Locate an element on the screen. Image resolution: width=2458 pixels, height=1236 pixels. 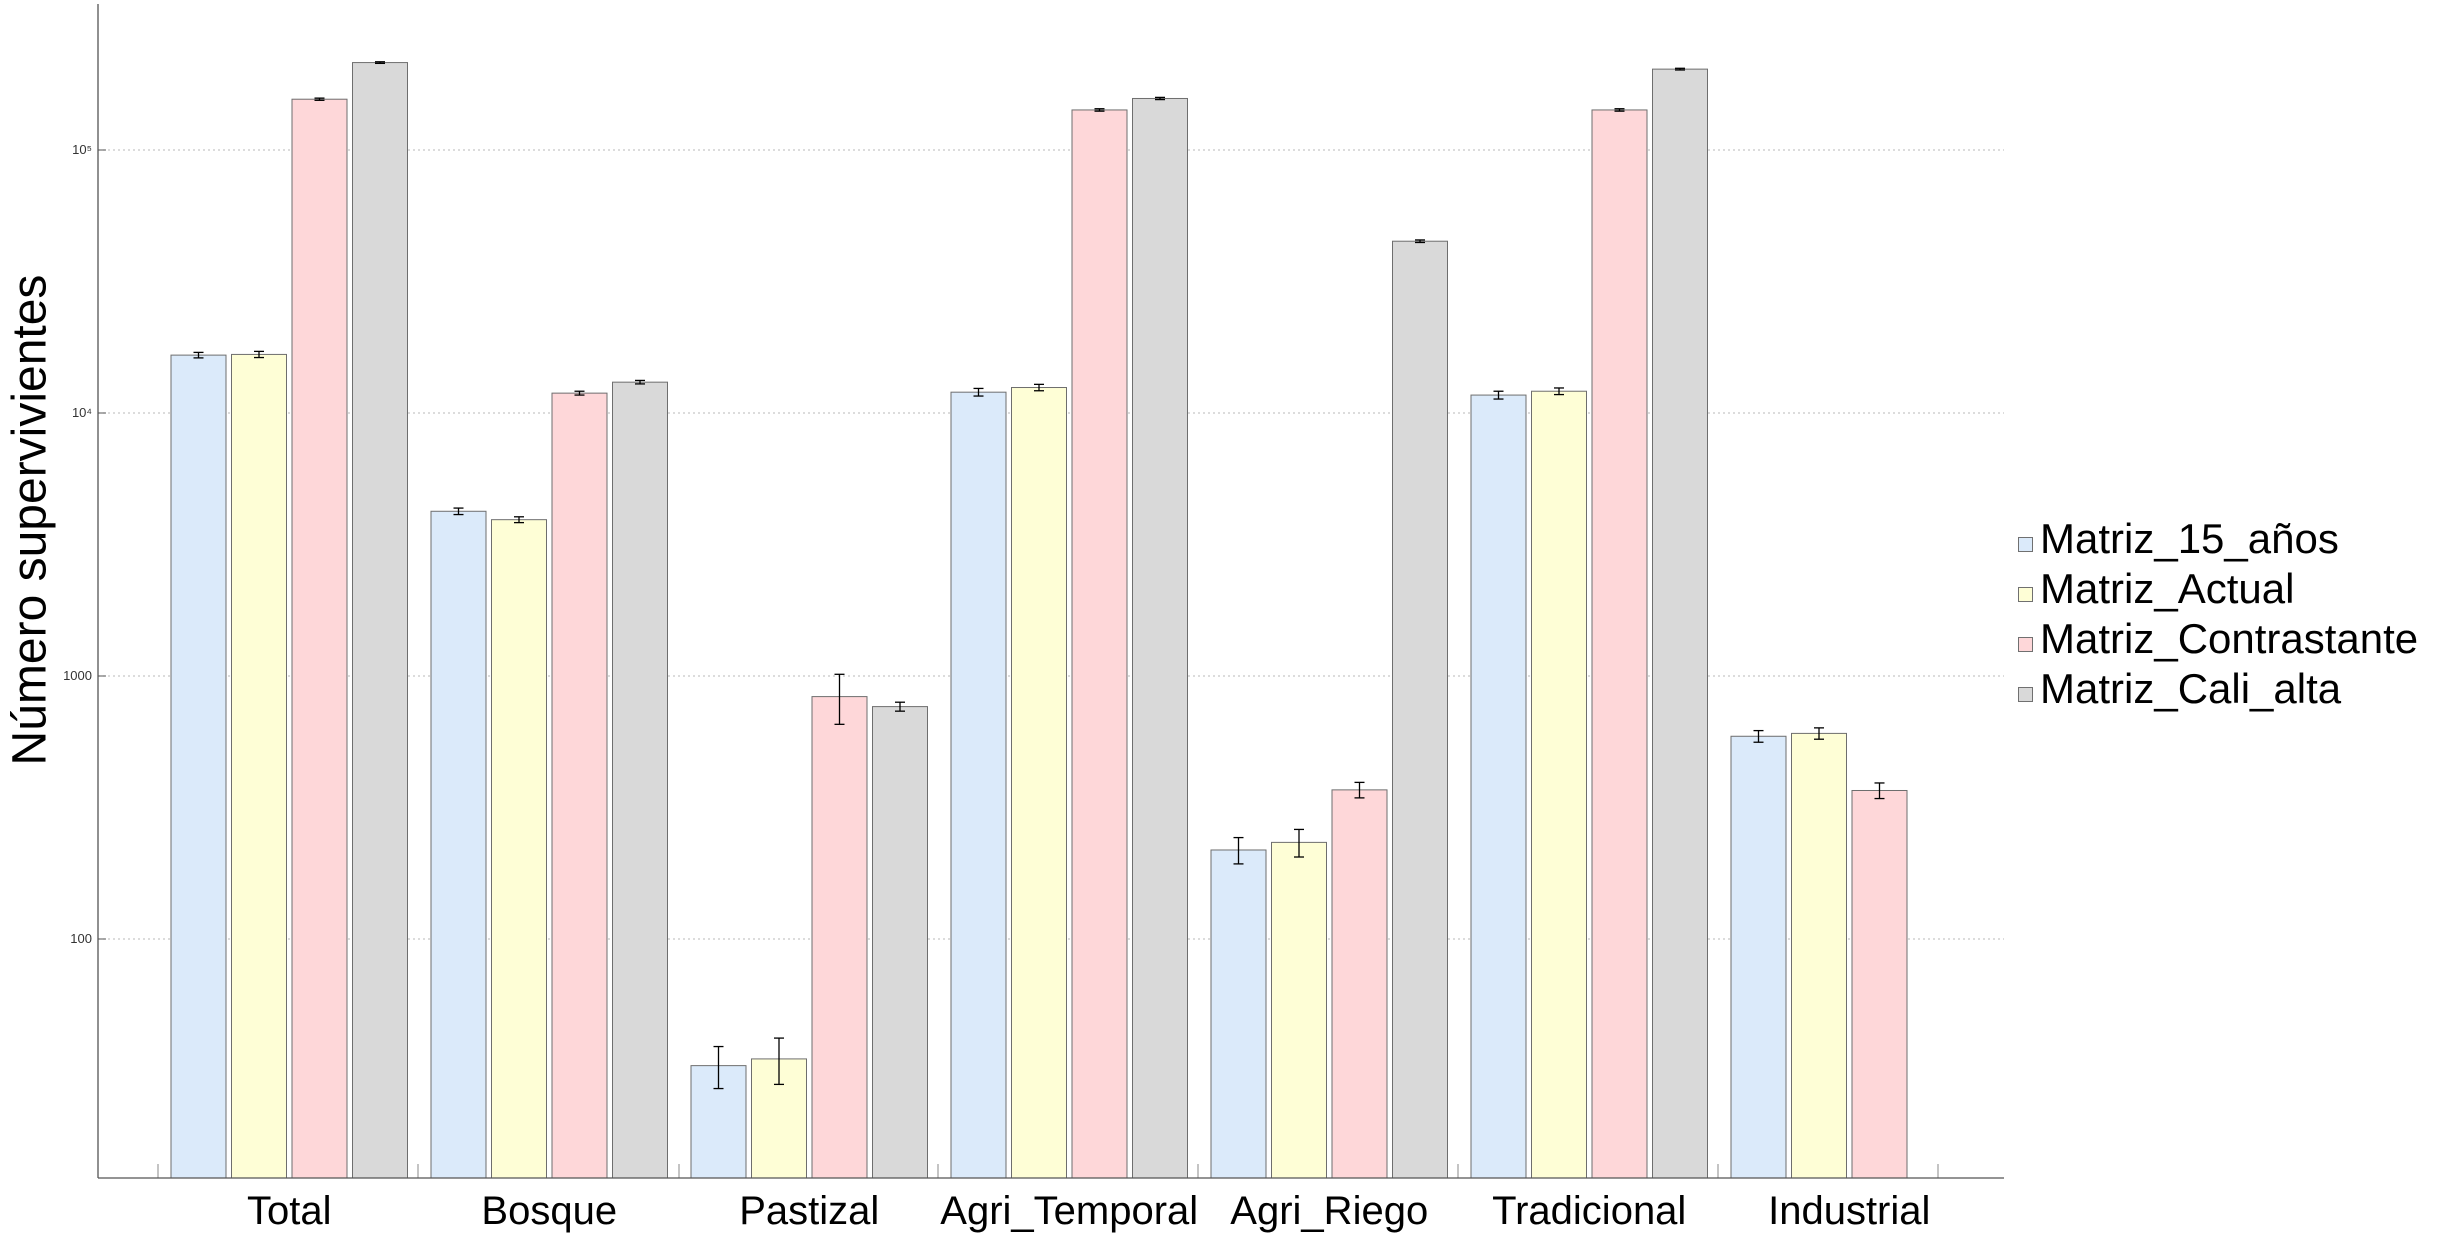
x-tick-label: Agri_Temporal is located at coordinates (1069, 1211).